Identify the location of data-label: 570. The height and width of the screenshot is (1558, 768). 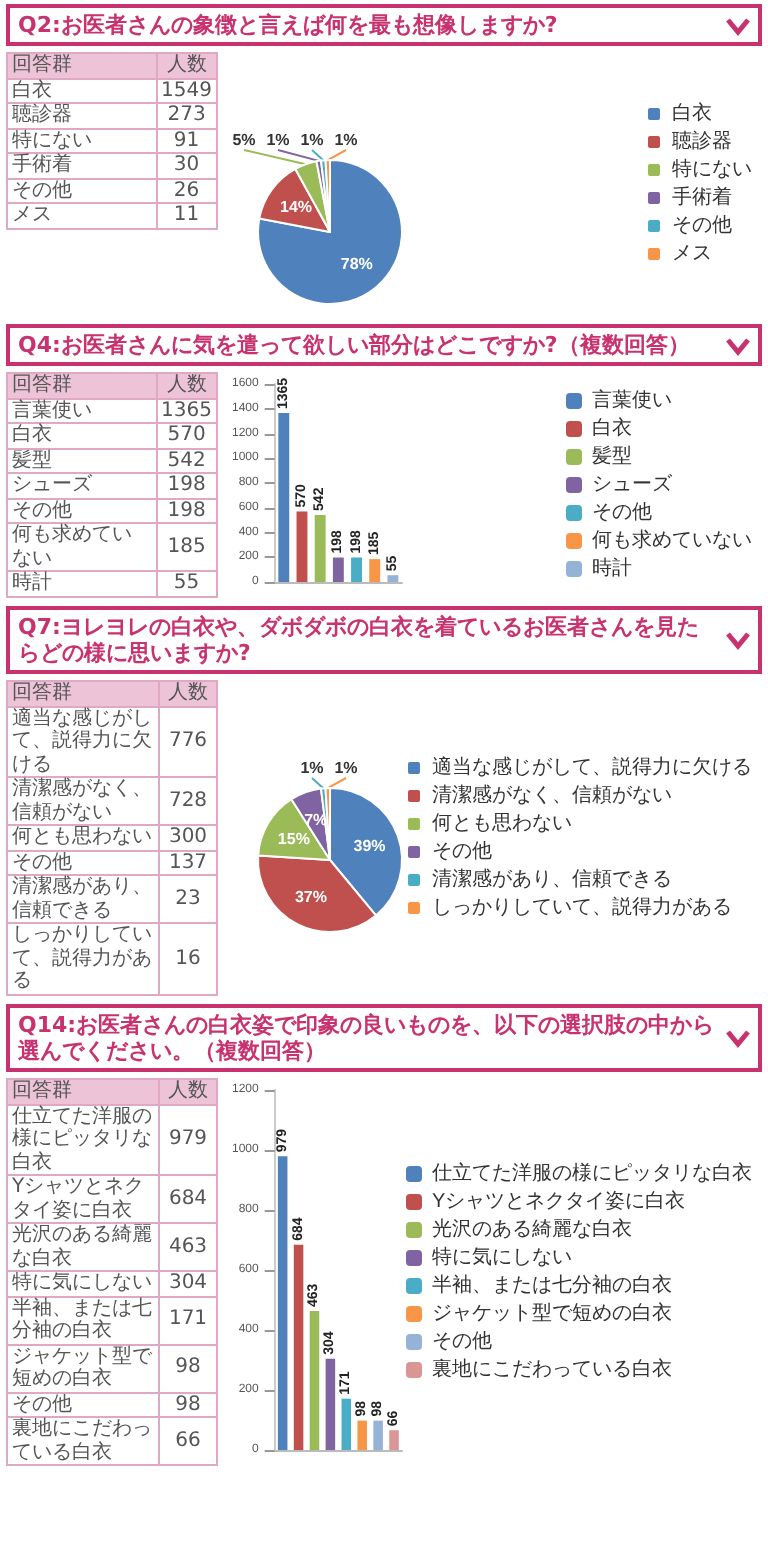
(186, 435).